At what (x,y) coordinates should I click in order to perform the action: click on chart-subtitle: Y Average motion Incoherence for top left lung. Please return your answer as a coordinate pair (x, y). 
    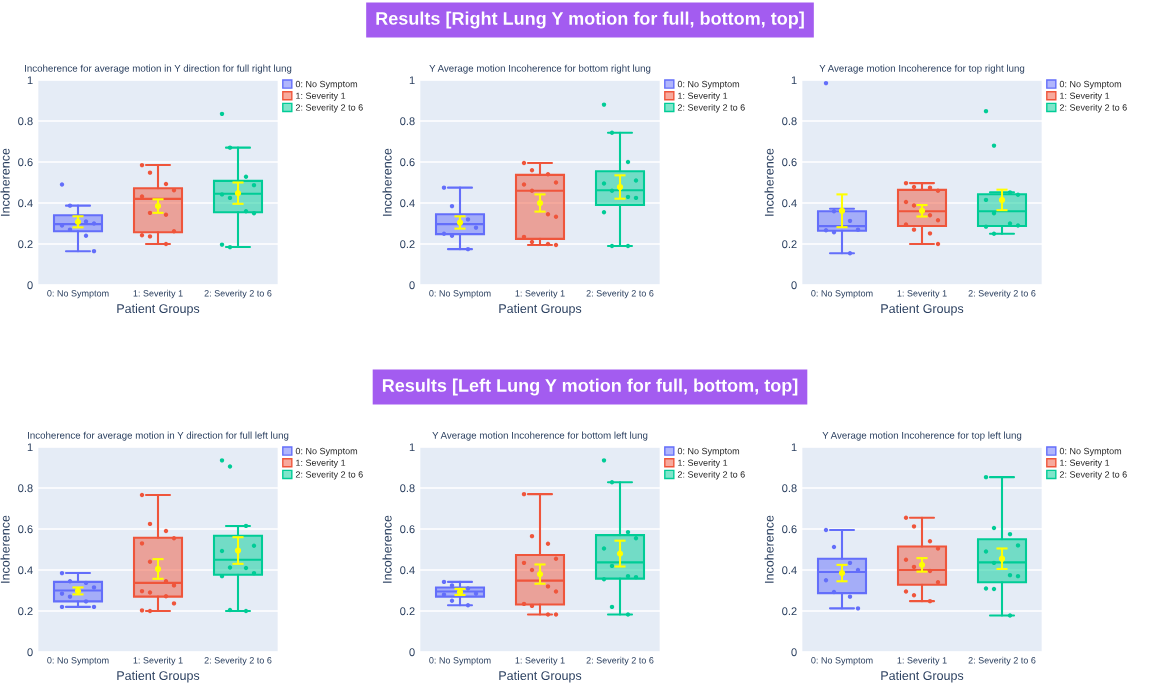
    Looking at the image, I should click on (922, 436).